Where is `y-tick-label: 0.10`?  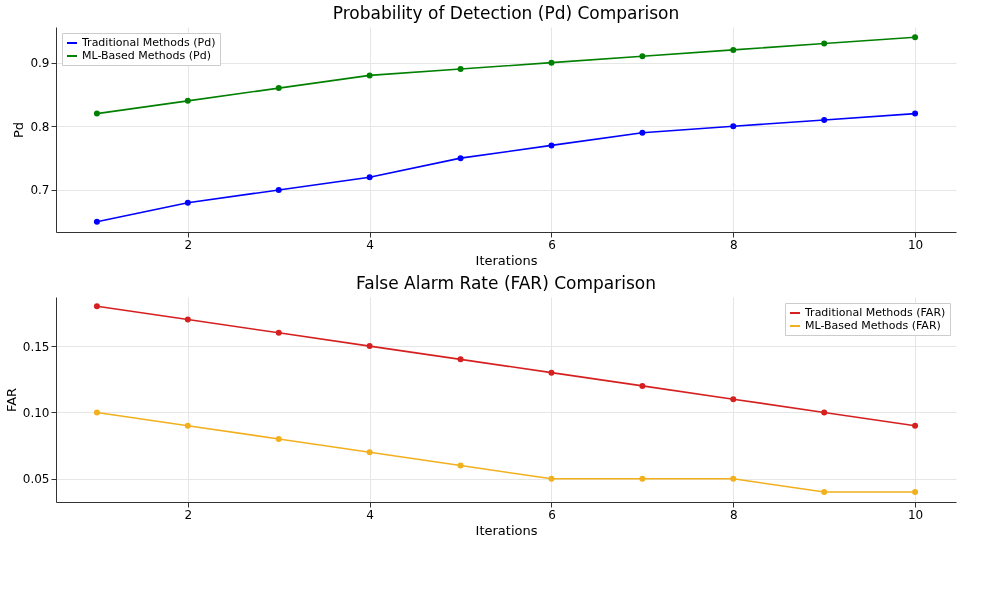 y-tick-label: 0.10 is located at coordinates (36, 412).